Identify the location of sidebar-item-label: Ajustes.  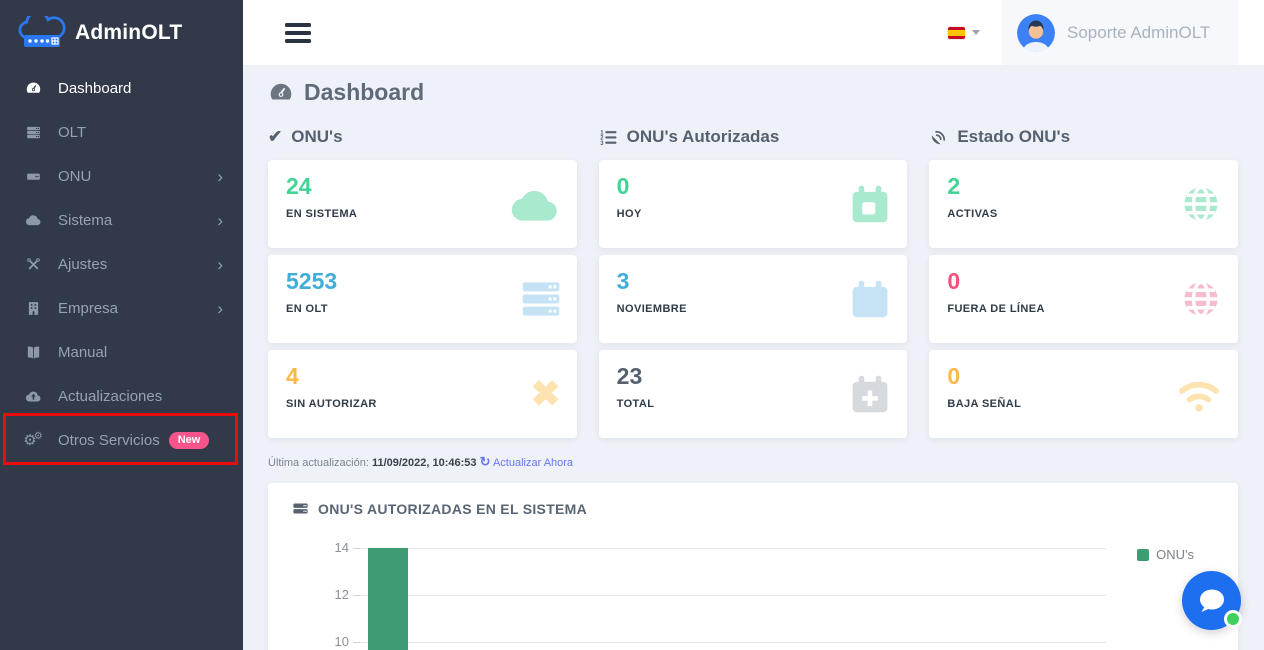
(83, 264).